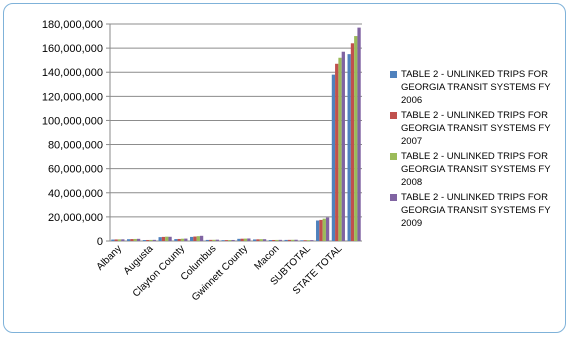 This screenshot has width=571, height=338. What do you see at coordinates (75, 170) in the screenshot?
I see `y-tick-label: 60,000,000` at bounding box center [75, 170].